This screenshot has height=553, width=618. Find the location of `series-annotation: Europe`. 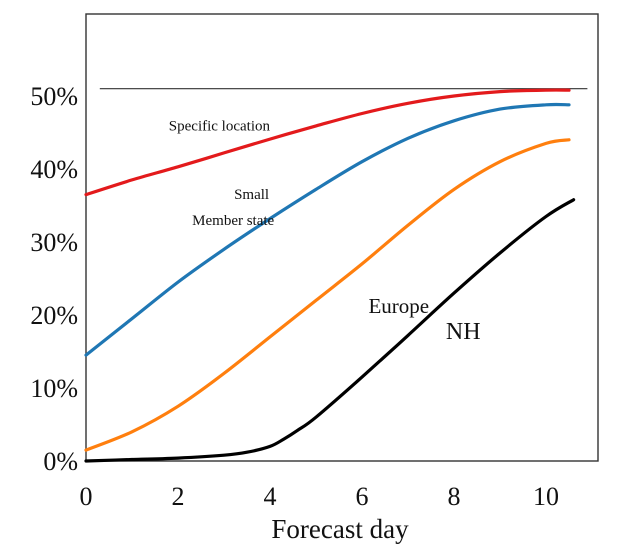

series-annotation: Europe is located at coordinates (398, 306).